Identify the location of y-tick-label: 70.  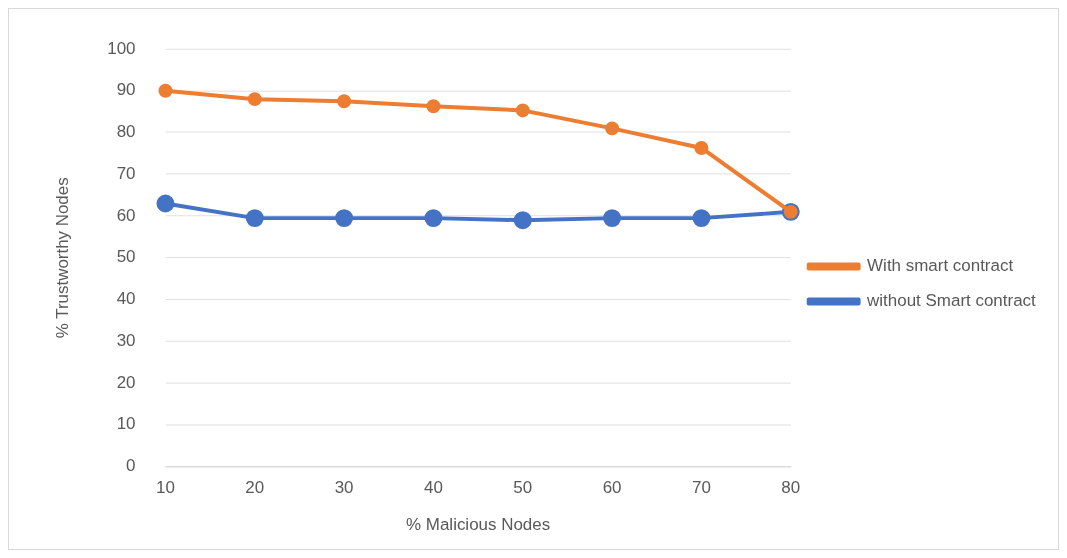
(126, 173).